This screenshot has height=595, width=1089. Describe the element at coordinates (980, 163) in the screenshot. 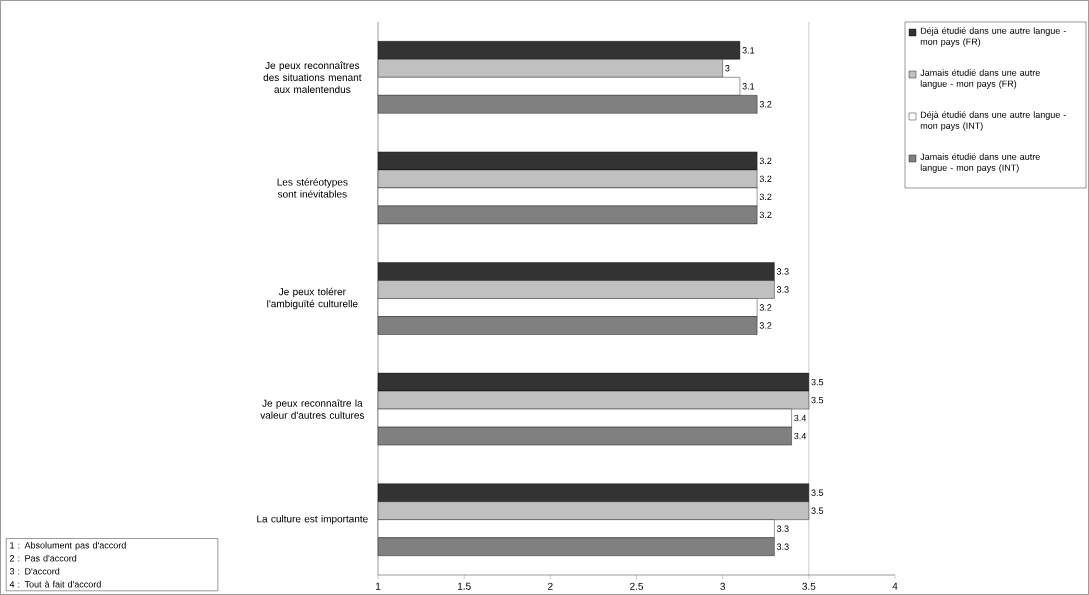

I see `legend-label: Jamais étudié dans une autre langue - mon pays (INT)` at that location.